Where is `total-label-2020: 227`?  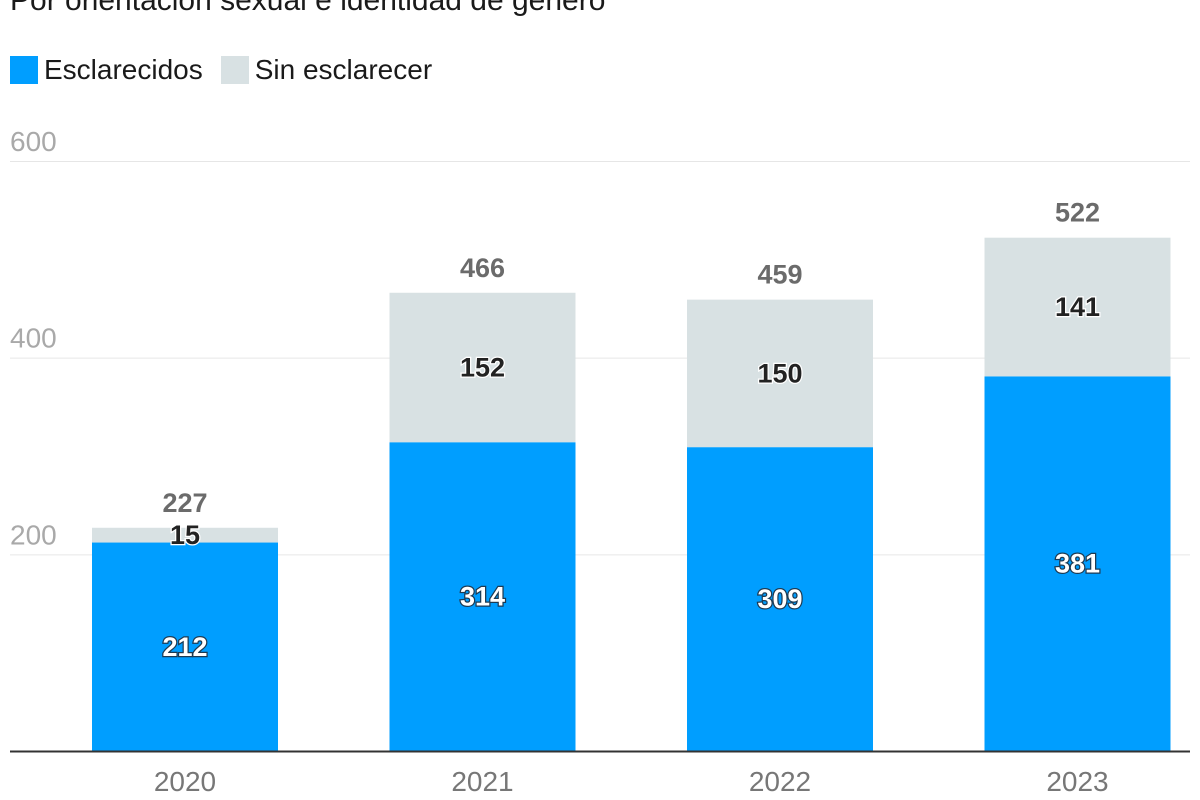
total-label-2020: 227 is located at coordinates (184, 503).